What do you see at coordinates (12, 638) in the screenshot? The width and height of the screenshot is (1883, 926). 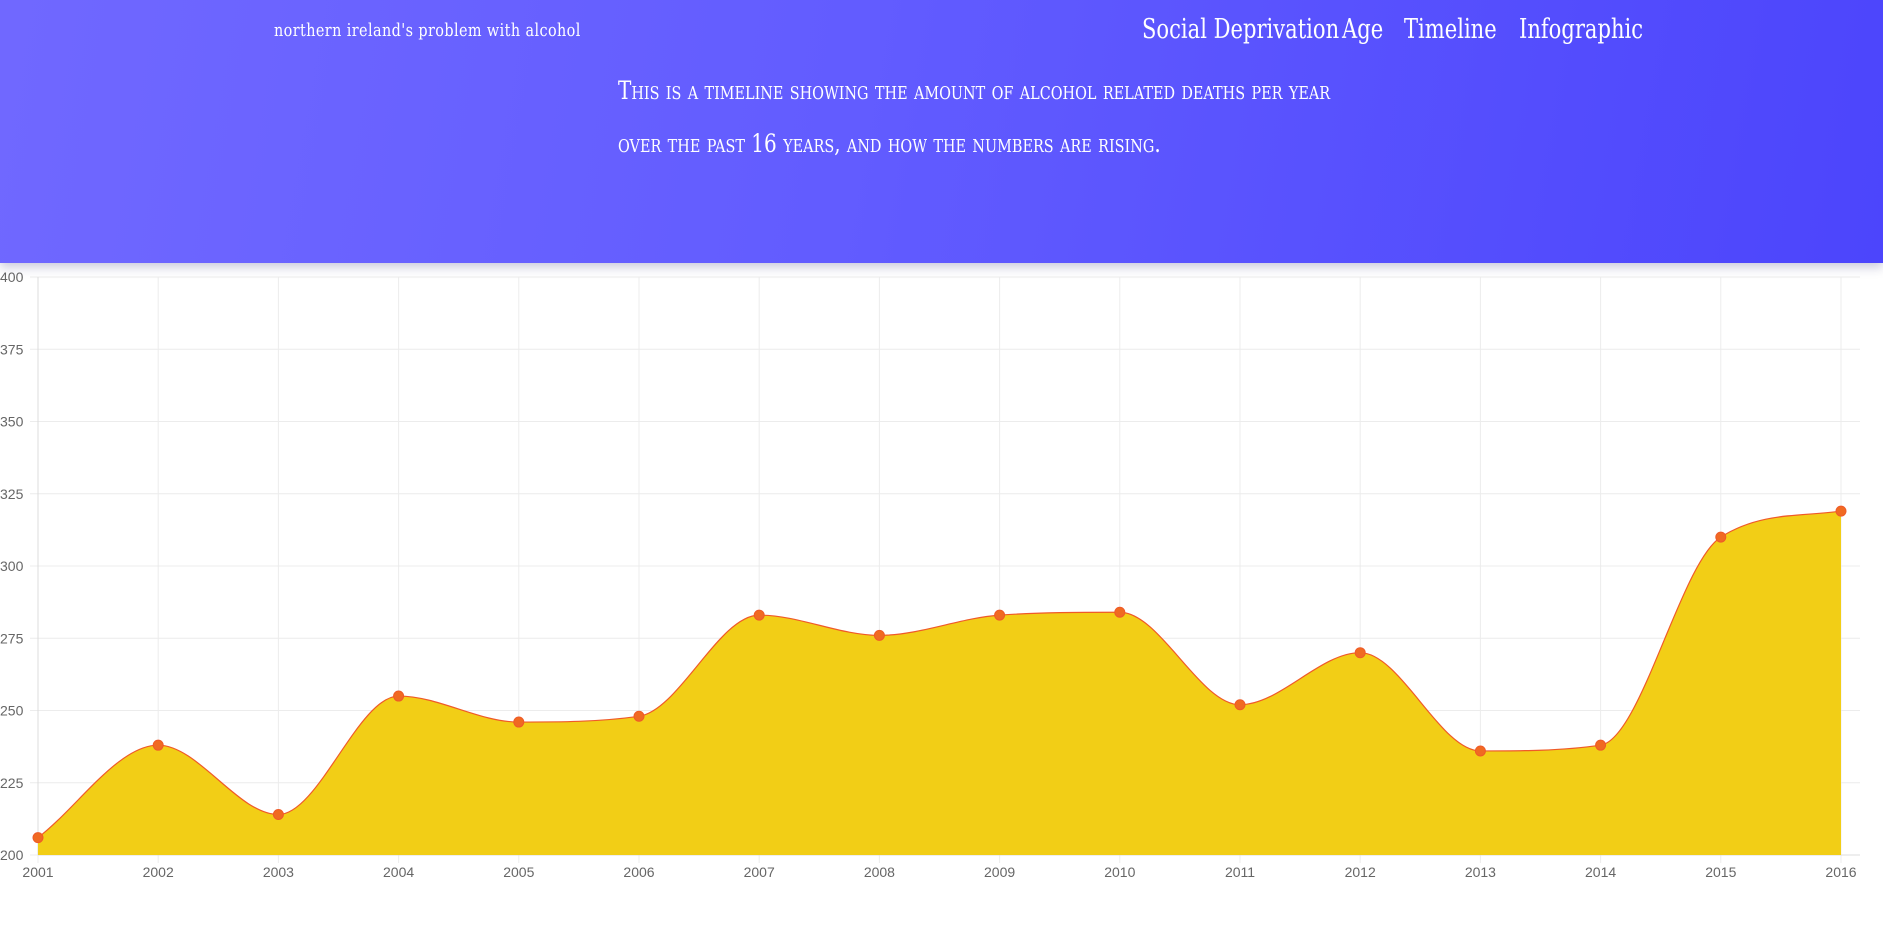 I see `y-tick-label: 275` at bounding box center [12, 638].